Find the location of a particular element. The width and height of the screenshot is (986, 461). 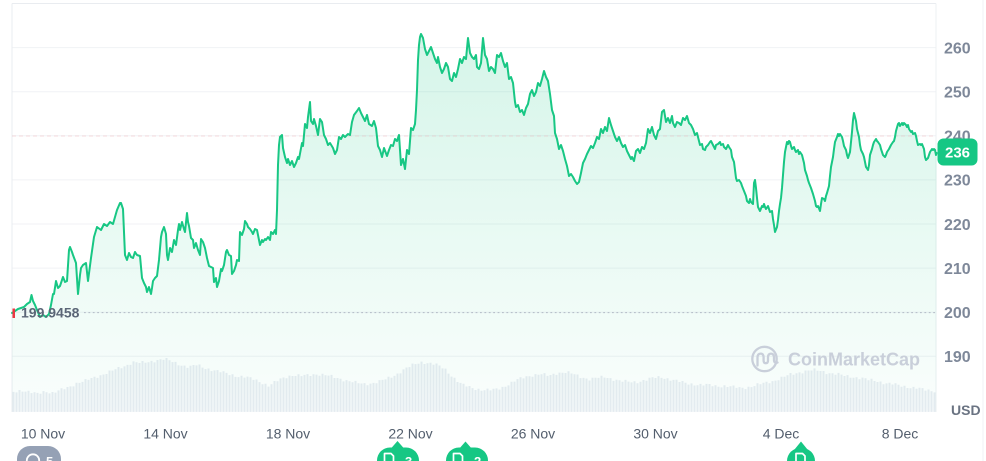

svg-text: 30 Nov is located at coordinates (655, 434).